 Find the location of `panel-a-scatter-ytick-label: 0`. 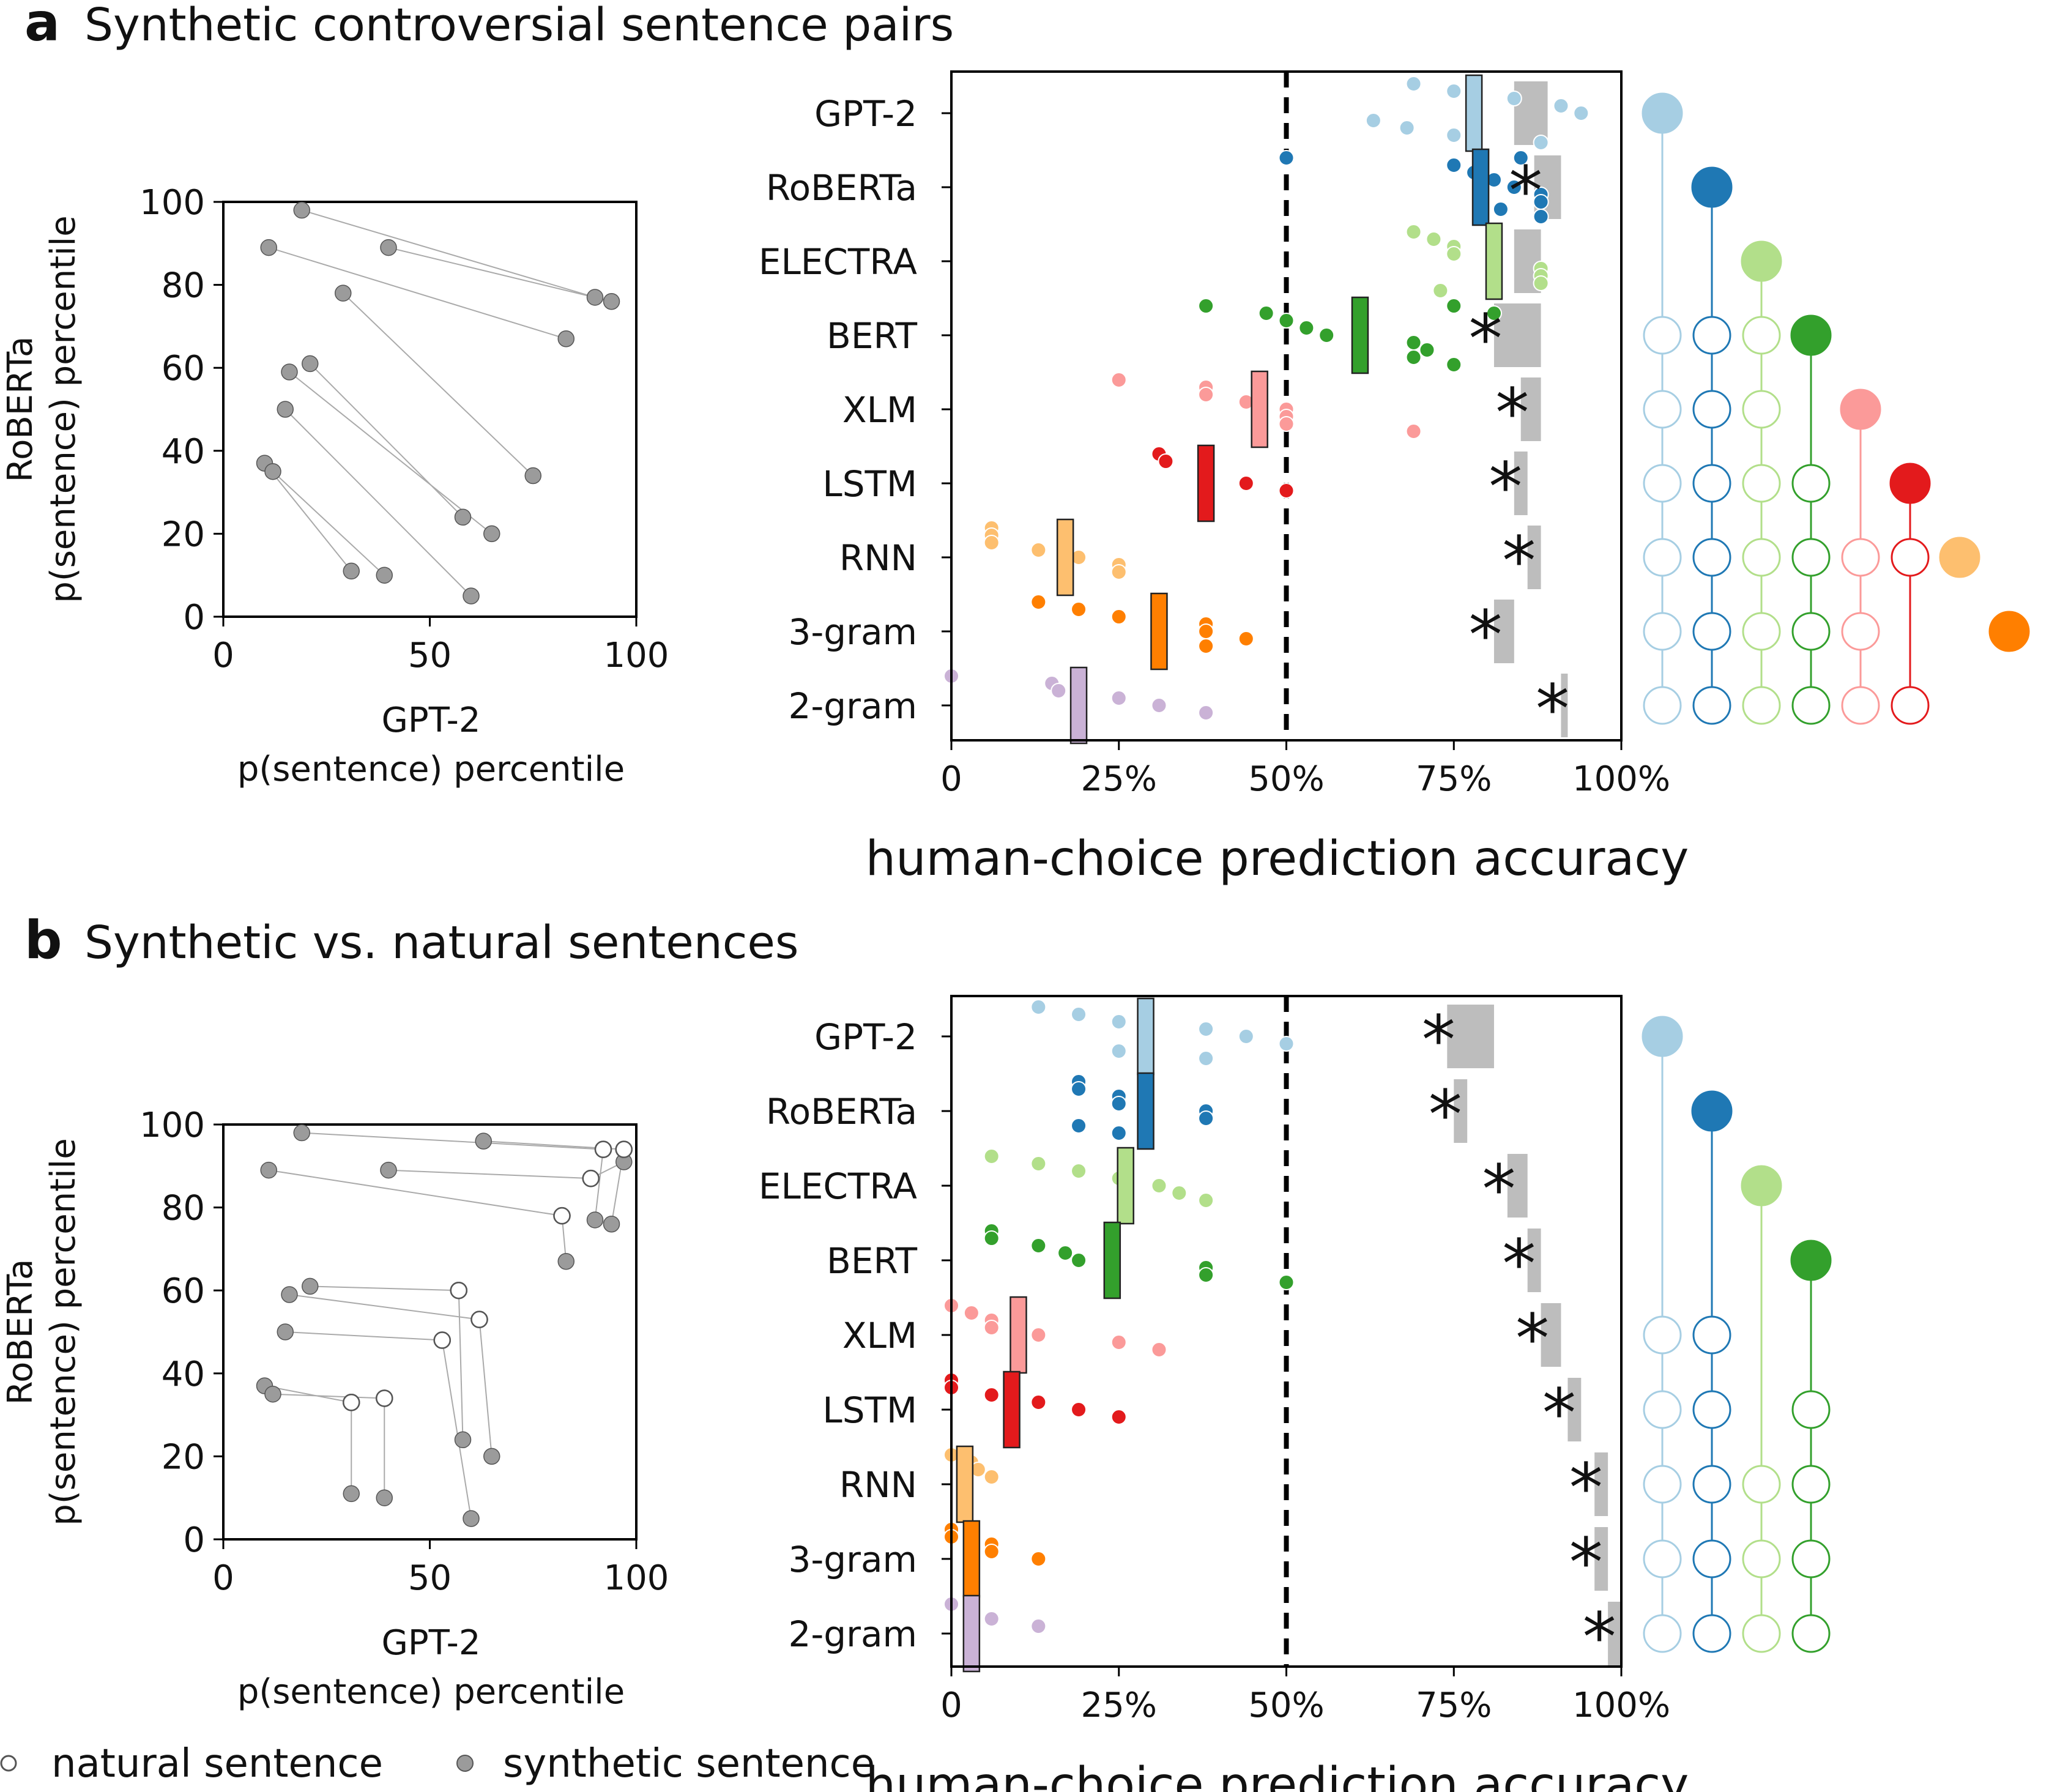

panel-a-scatter-ytick-label: 0 is located at coordinates (194, 618).